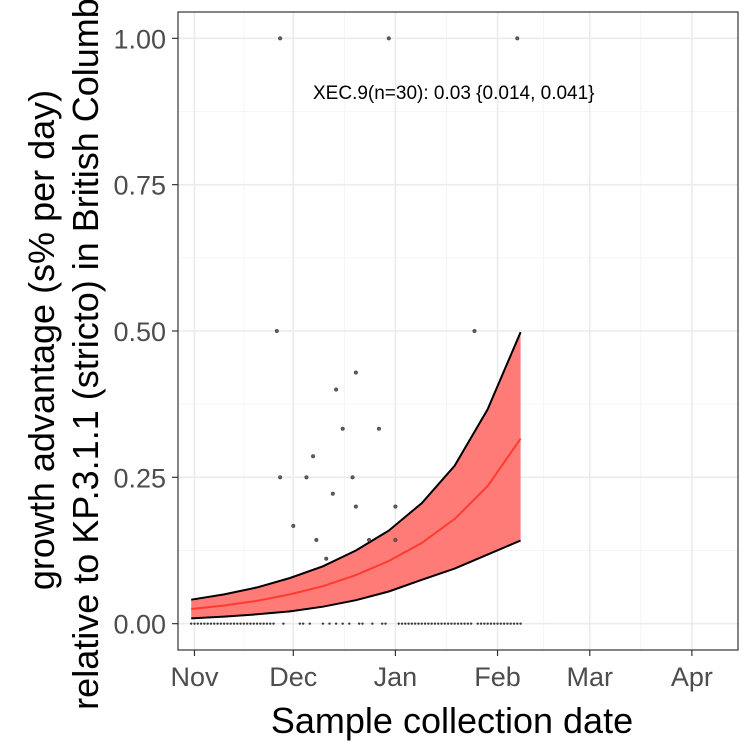 This screenshot has width=750, height=750. I want to click on x-tick-label: Mar, so click(590, 677).